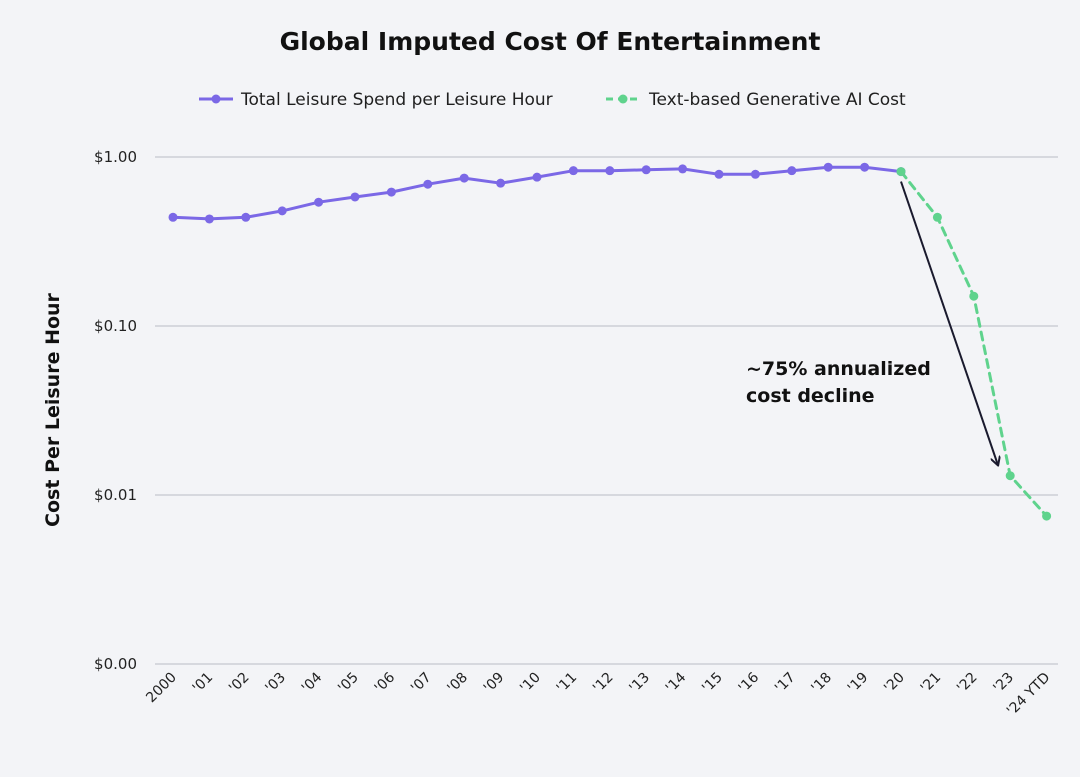 The image size is (1080, 777). I want to click on y-tick-label-0-00: $0.00, so click(115, 664).